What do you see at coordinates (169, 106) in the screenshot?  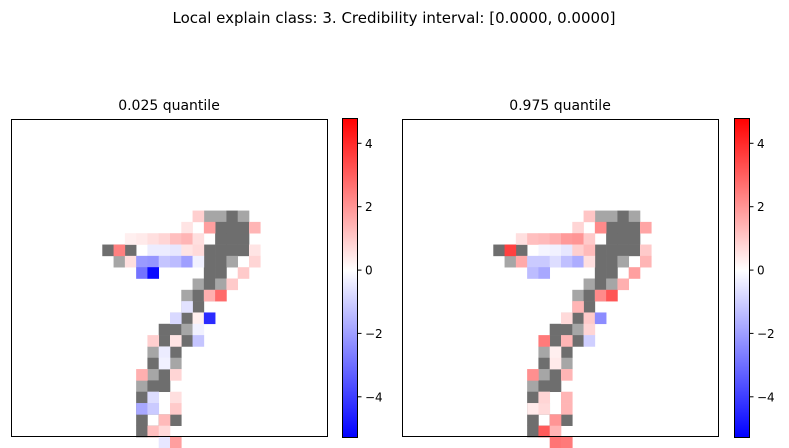 I see `panel-title-left: 0.025 quantile` at bounding box center [169, 106].